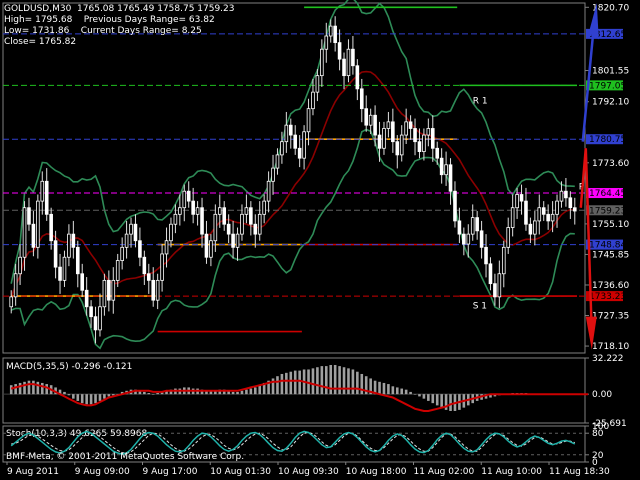  I want to click on stoch-title: Stoch(10,3,3) 49.6265 59.8968, so click(76, 434).